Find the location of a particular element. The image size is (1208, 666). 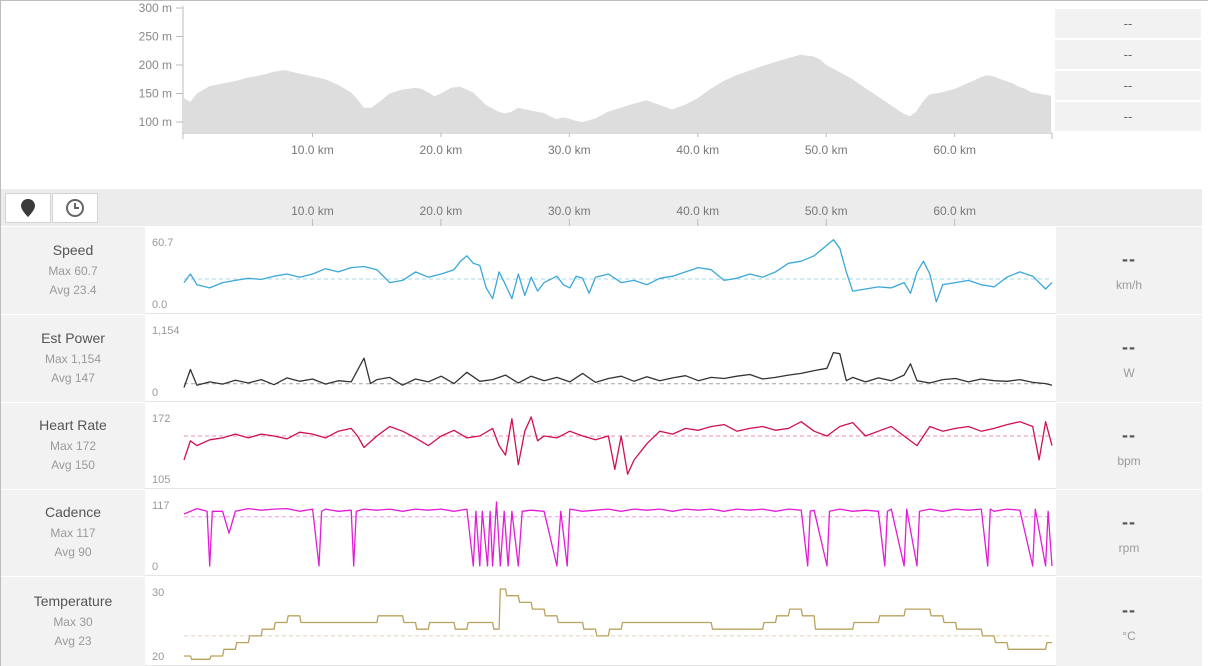

y-max-label: 172 is located at coordinates (161, 419).